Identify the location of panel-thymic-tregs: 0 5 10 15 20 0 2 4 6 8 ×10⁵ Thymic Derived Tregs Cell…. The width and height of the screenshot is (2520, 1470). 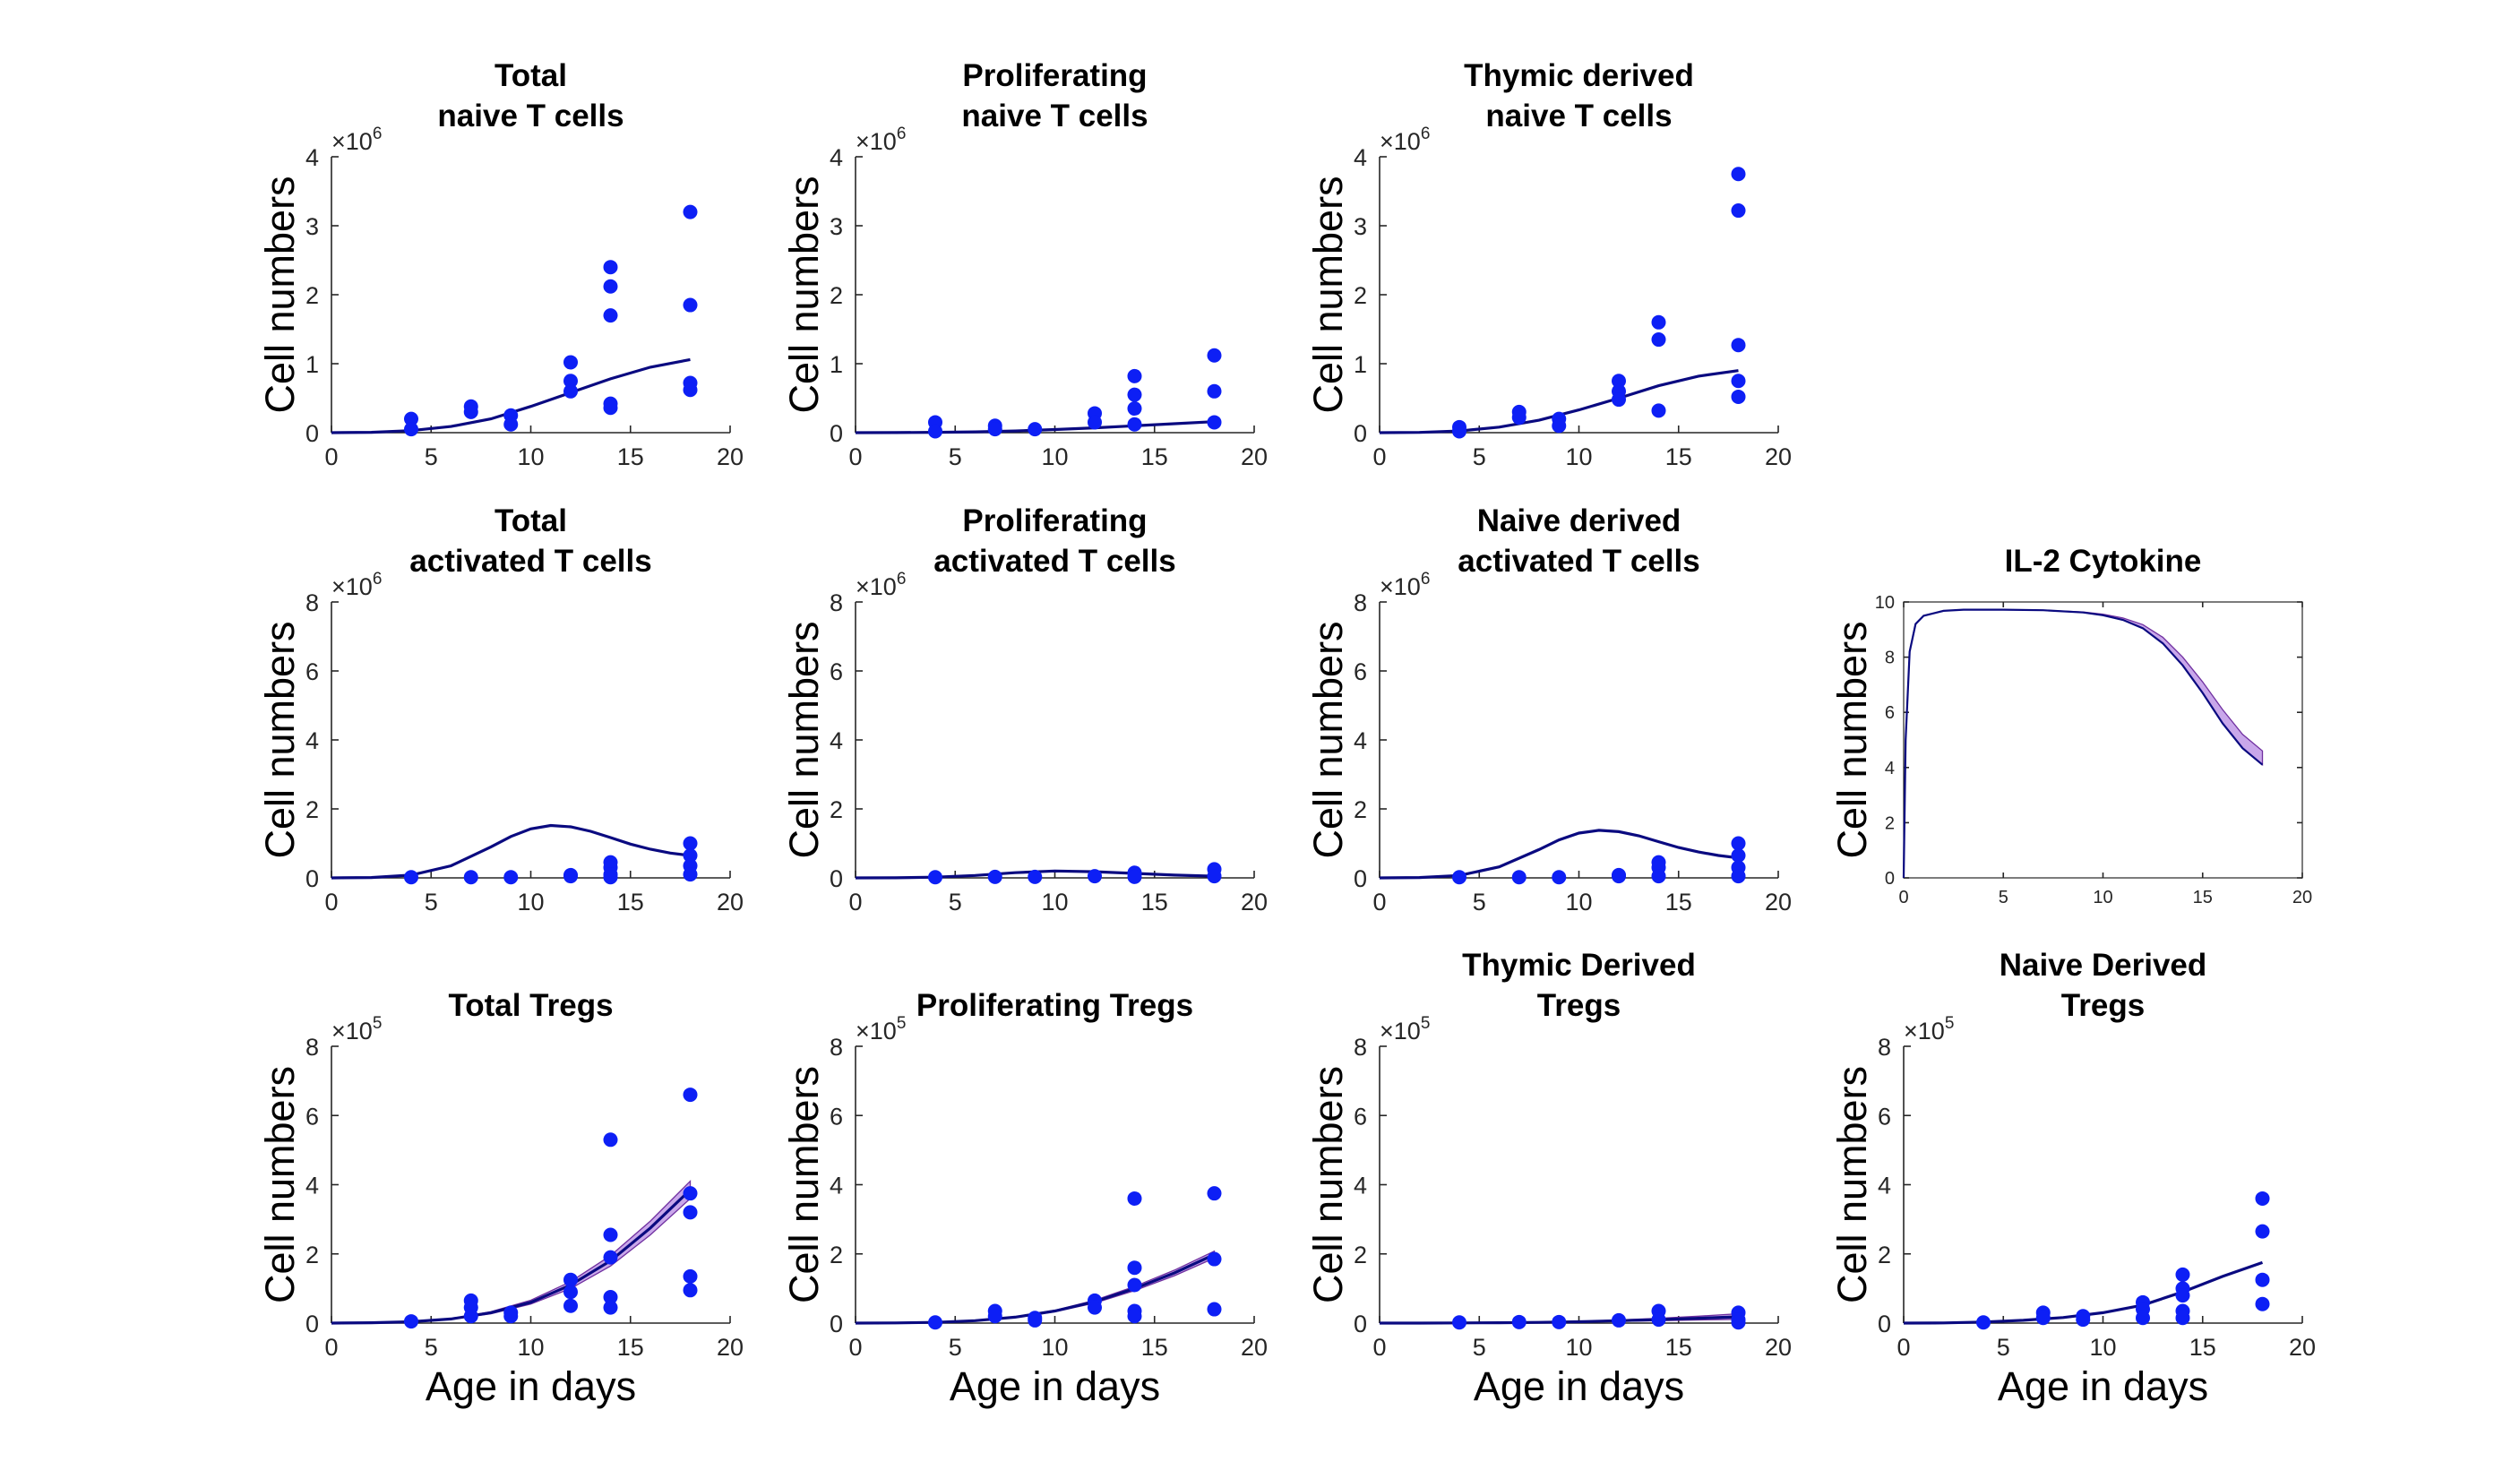
(1548, 1179).